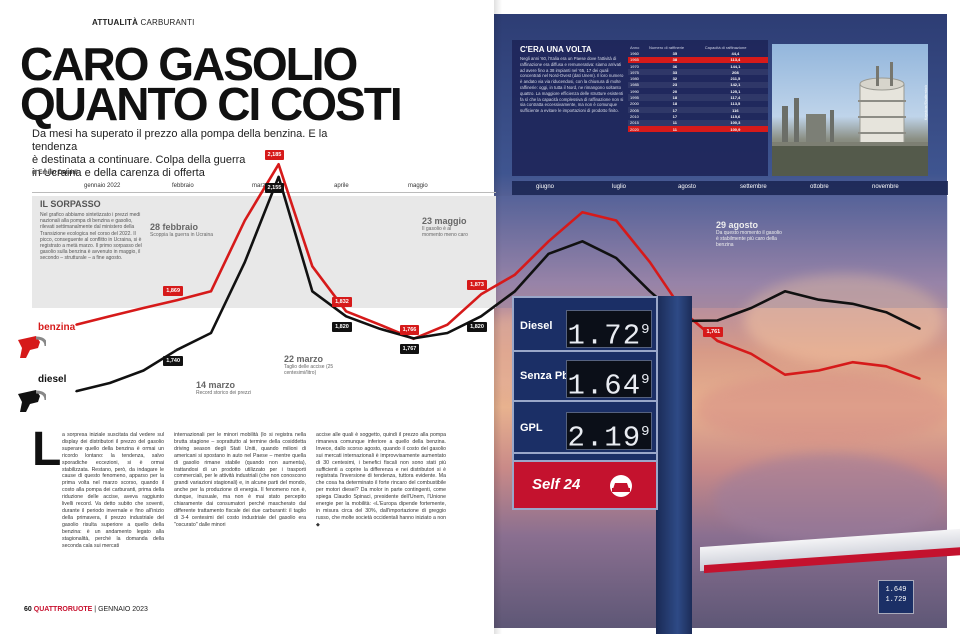 The image size is (960, 634). I want to click on month-label: agosto, so click(687, 187).